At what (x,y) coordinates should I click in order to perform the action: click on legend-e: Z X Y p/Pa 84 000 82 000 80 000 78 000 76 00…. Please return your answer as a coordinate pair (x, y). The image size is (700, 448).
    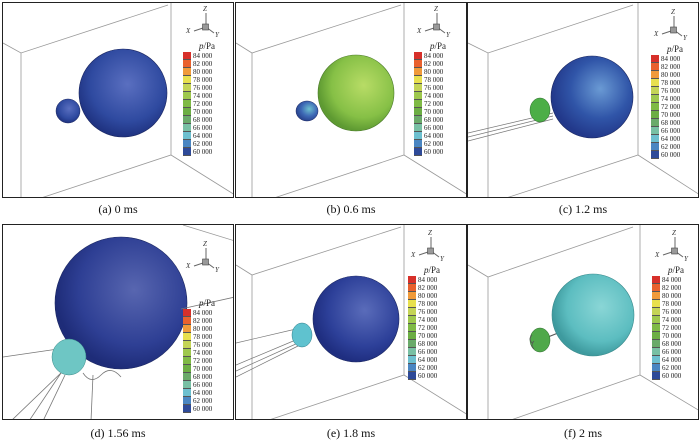
    Looking at the image, I should click on (431, 304).